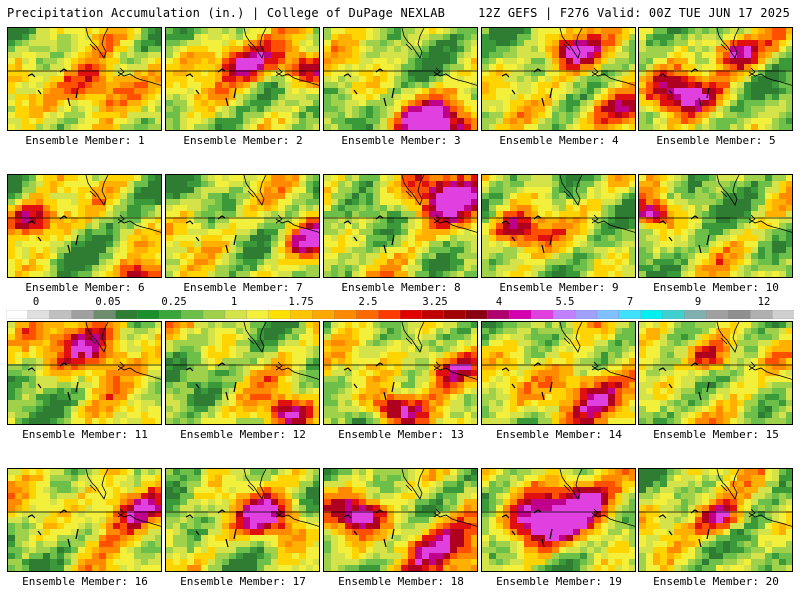 The height and width of the screenshot is (600, 800). What do you see at coordinates (174, 302) in the screenshot?
I see `colorbar-tick-label: 0.25` at bounding box center [174, 302].